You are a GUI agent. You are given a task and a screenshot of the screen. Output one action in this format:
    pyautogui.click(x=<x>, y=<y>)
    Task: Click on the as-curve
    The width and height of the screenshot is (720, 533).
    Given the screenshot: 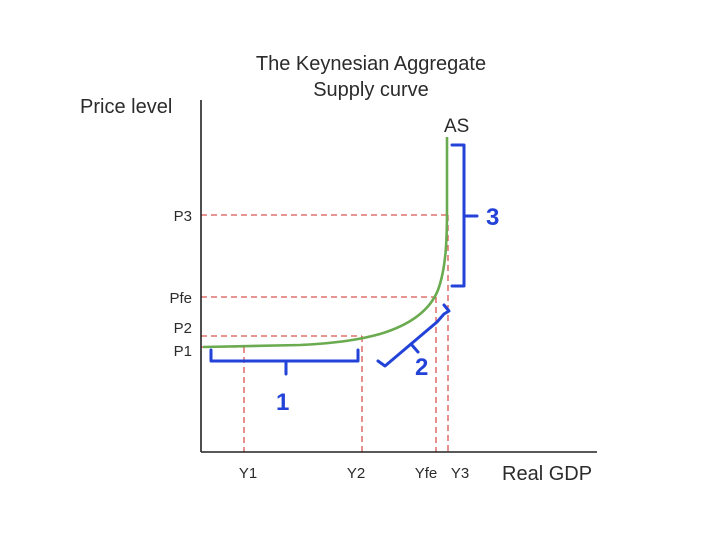 What is the action you would take?
    pyautogui.click(x=325, y=243)
    